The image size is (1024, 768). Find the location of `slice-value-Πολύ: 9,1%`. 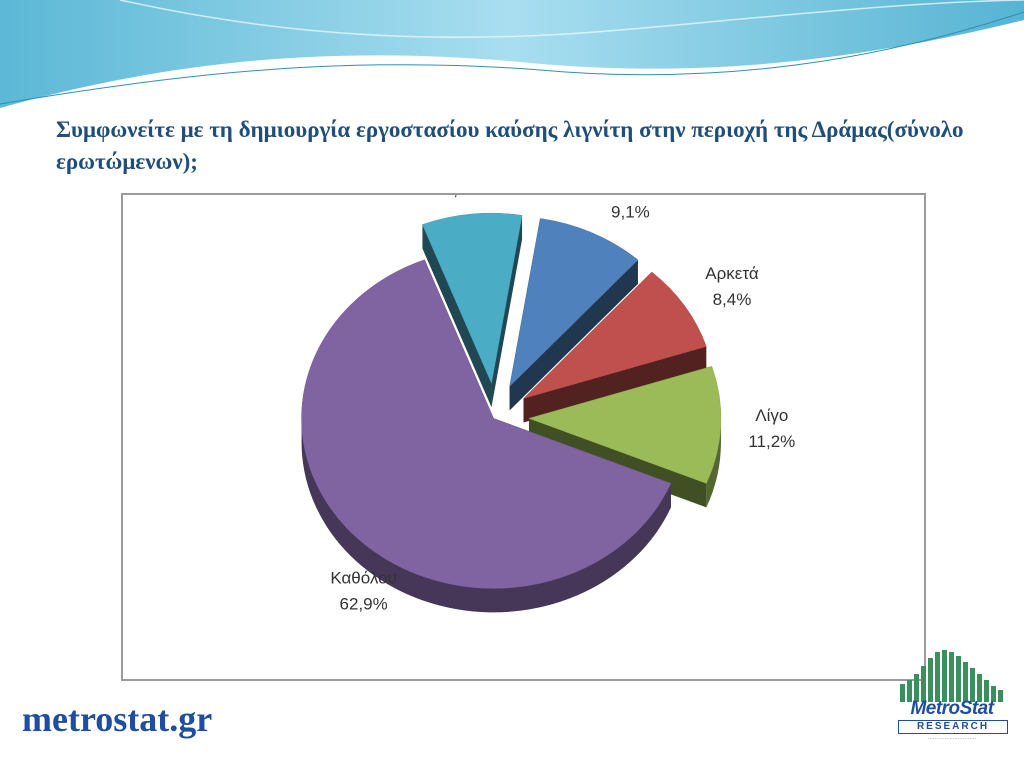

slice-value-Πολύ: 9,1% is located at coordinates (630, 212).